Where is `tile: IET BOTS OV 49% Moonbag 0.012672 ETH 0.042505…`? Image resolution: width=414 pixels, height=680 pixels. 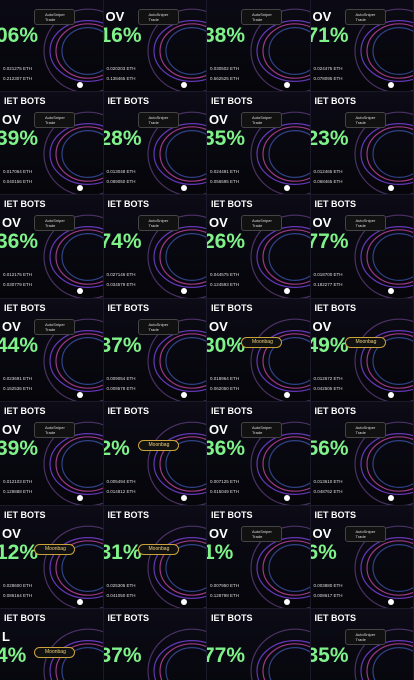
tile: IET BOTS OV 49% Moonbag 0.012672 ETH 0.042505… is located at coordinates (362, 350).